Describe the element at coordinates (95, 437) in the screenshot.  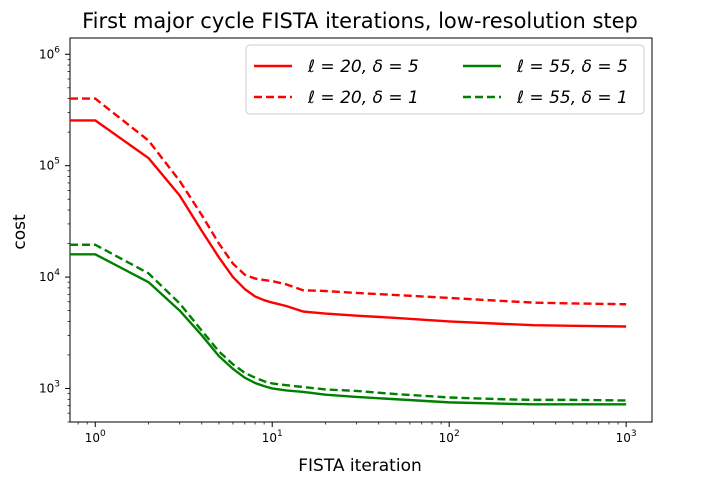
I see `x-tick-label: 10⁰` at that location.